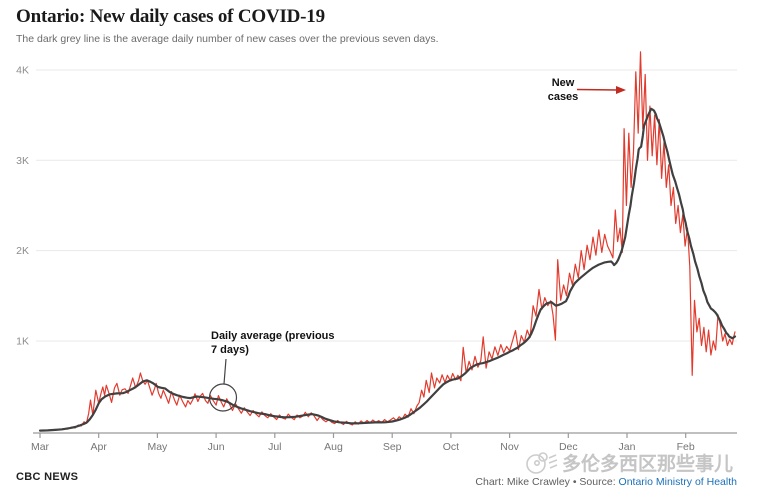 This screenshot has height=496, width=758. What do you see at coordinates (223, 397) in the screenshot?
I see `daily-average-callout-circle` at bounding box center [223, 397].